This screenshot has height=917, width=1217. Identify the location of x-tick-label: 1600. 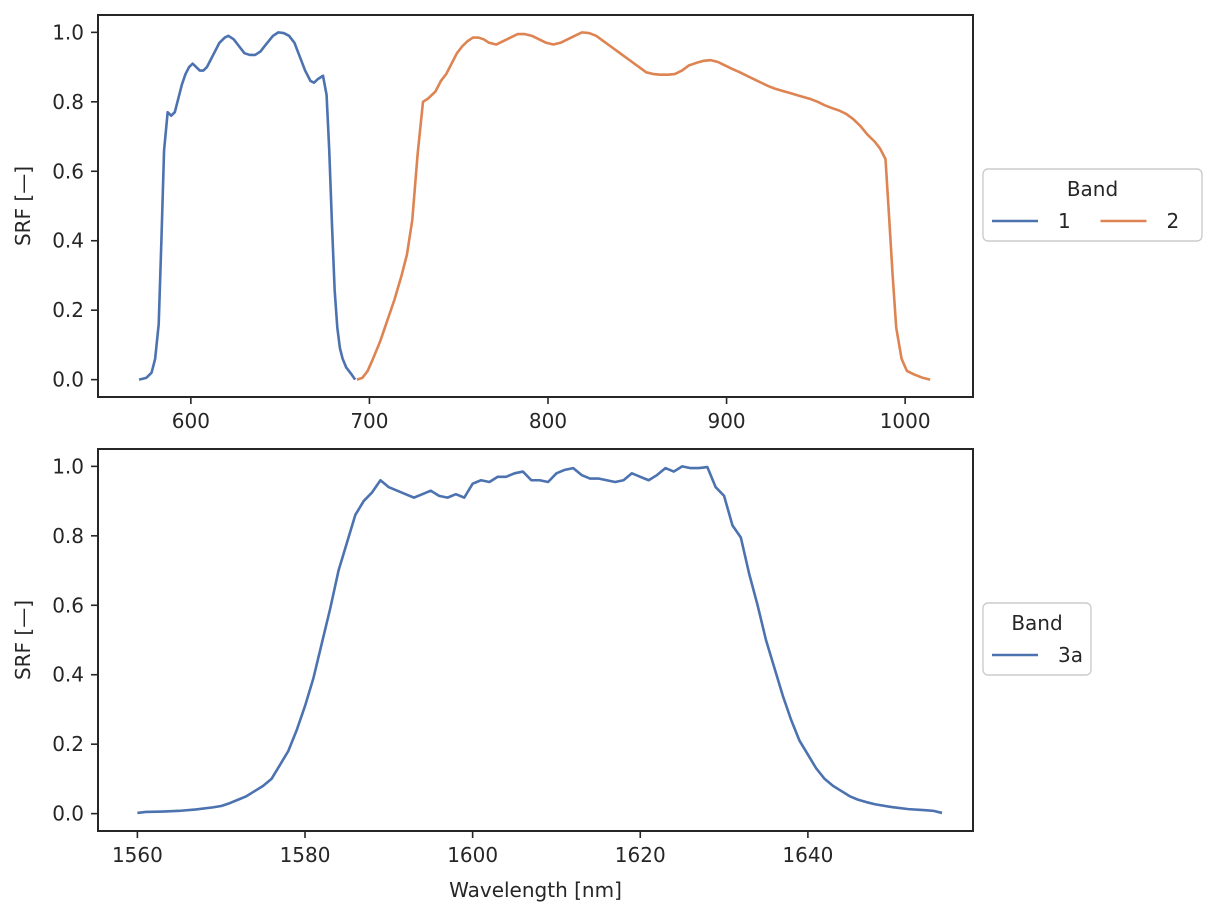
(472, 855).